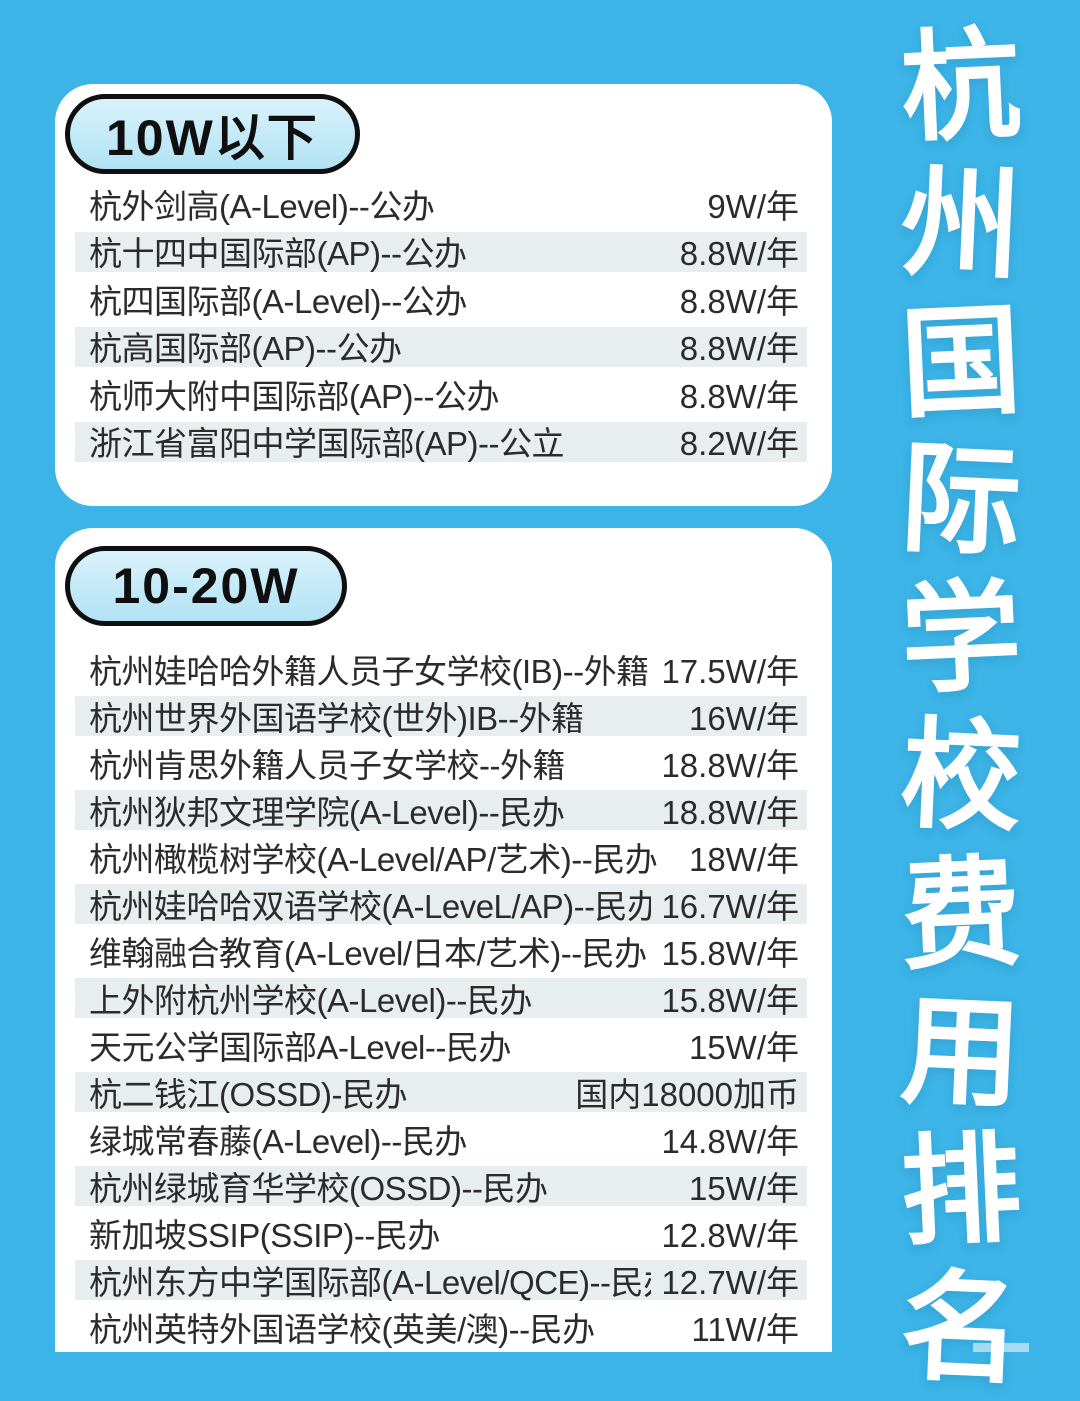  Describe the element at coordinates (961, 87) in the screenshot. I see `vertical-title-char: 杭` at that location.